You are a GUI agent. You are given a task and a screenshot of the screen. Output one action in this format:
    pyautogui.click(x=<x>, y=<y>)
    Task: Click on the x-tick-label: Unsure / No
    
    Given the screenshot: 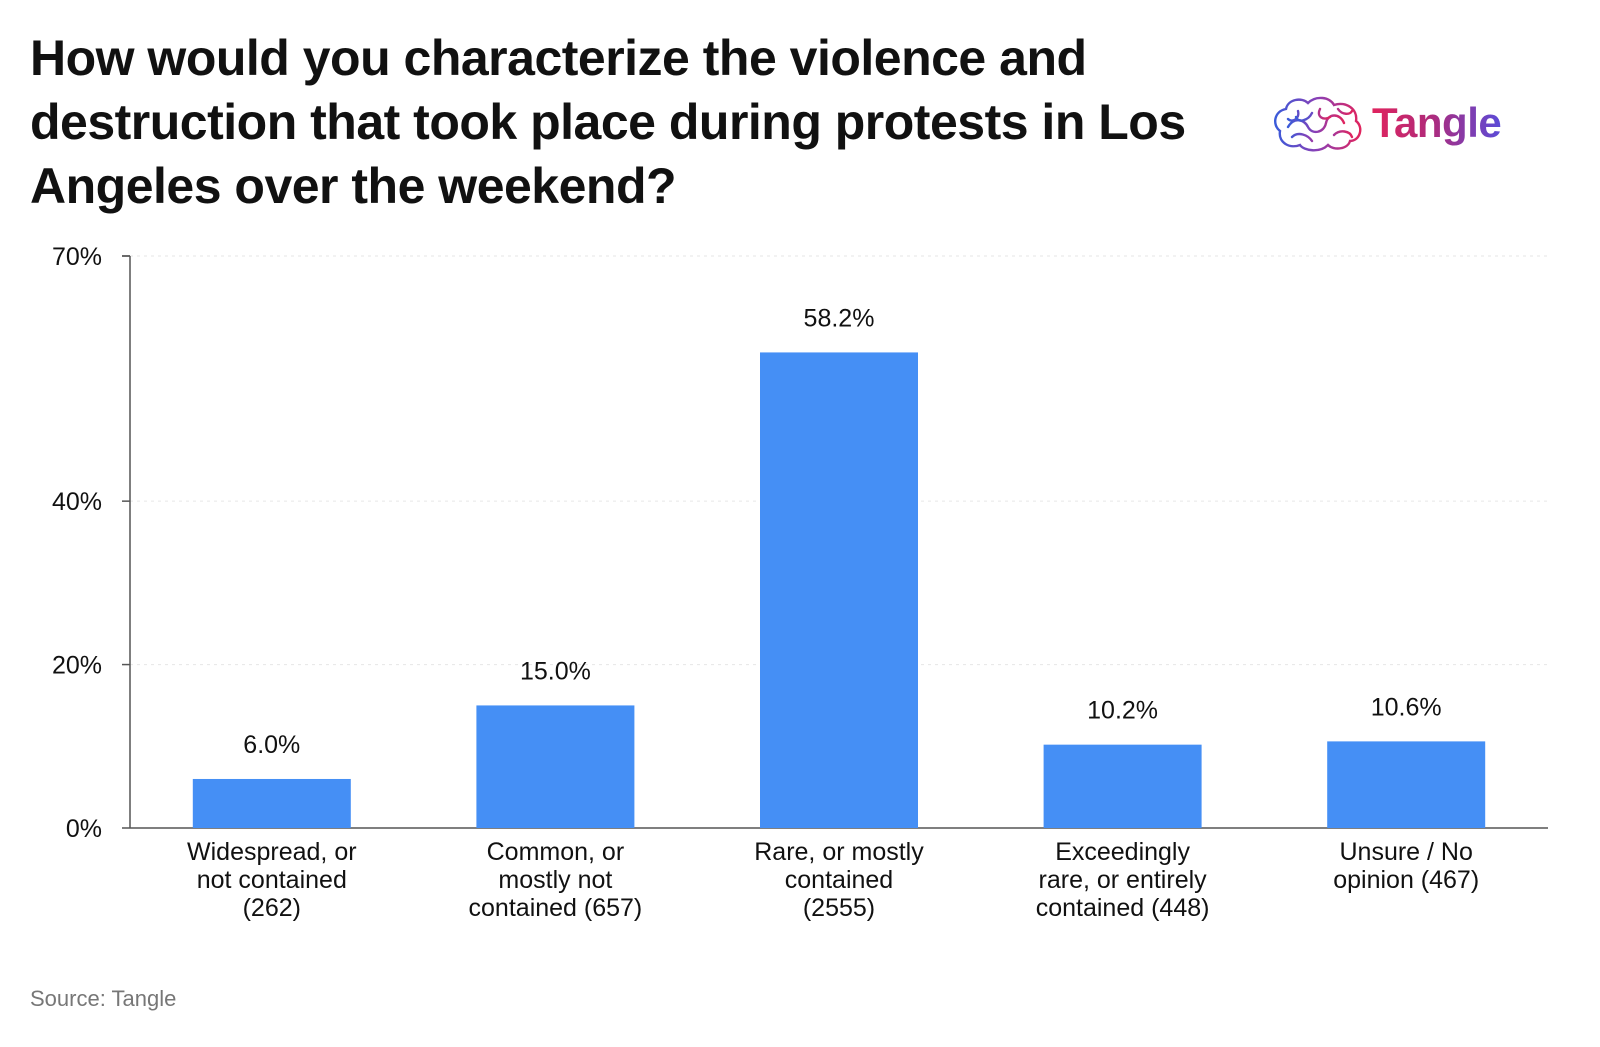 What is the action you would take?
    pyautogui.click(x=1406, y=852)
    